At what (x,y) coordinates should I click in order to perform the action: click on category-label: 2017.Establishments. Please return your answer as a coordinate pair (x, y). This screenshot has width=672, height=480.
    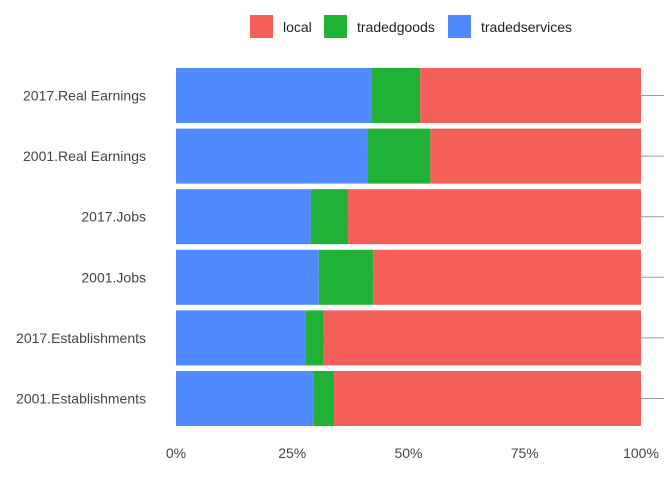
    Looking at the image, I should click on (81, 338).